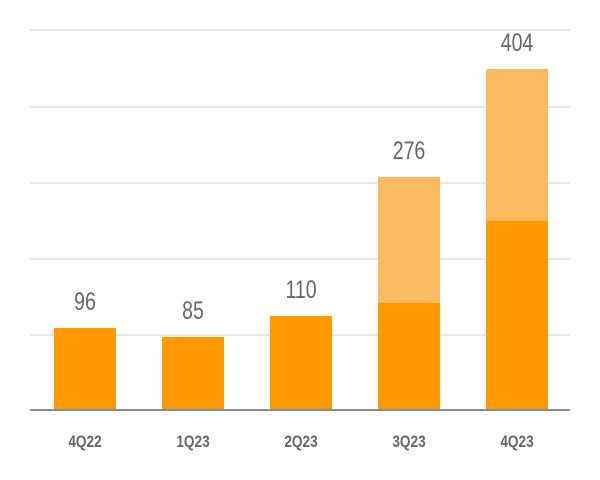 This screenshot has height=480, width=600. What do you see at coordinates (517, 441) in the screenshot?
I see `x-tick-label: 4Q23` at bounding box center [517, 441].